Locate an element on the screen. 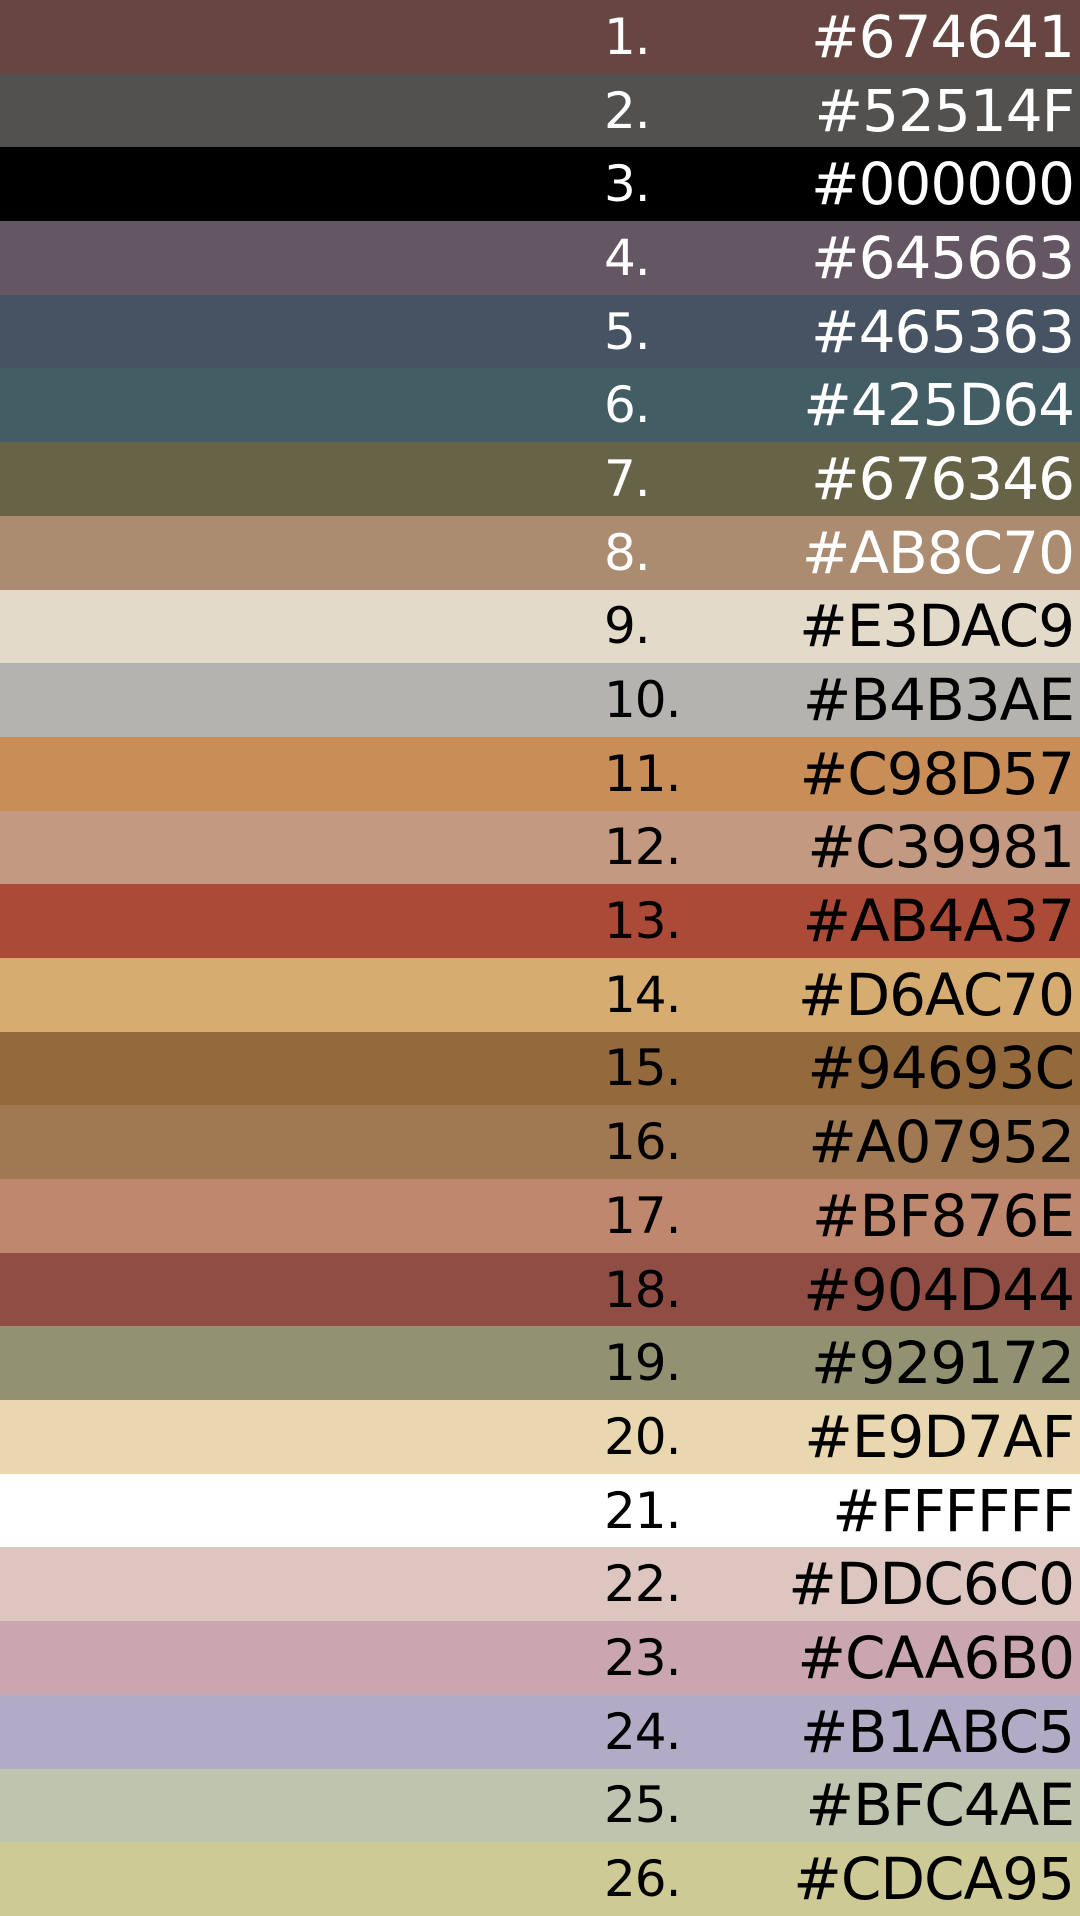  swatch-number: 14. is located at coordinates (643, 994).